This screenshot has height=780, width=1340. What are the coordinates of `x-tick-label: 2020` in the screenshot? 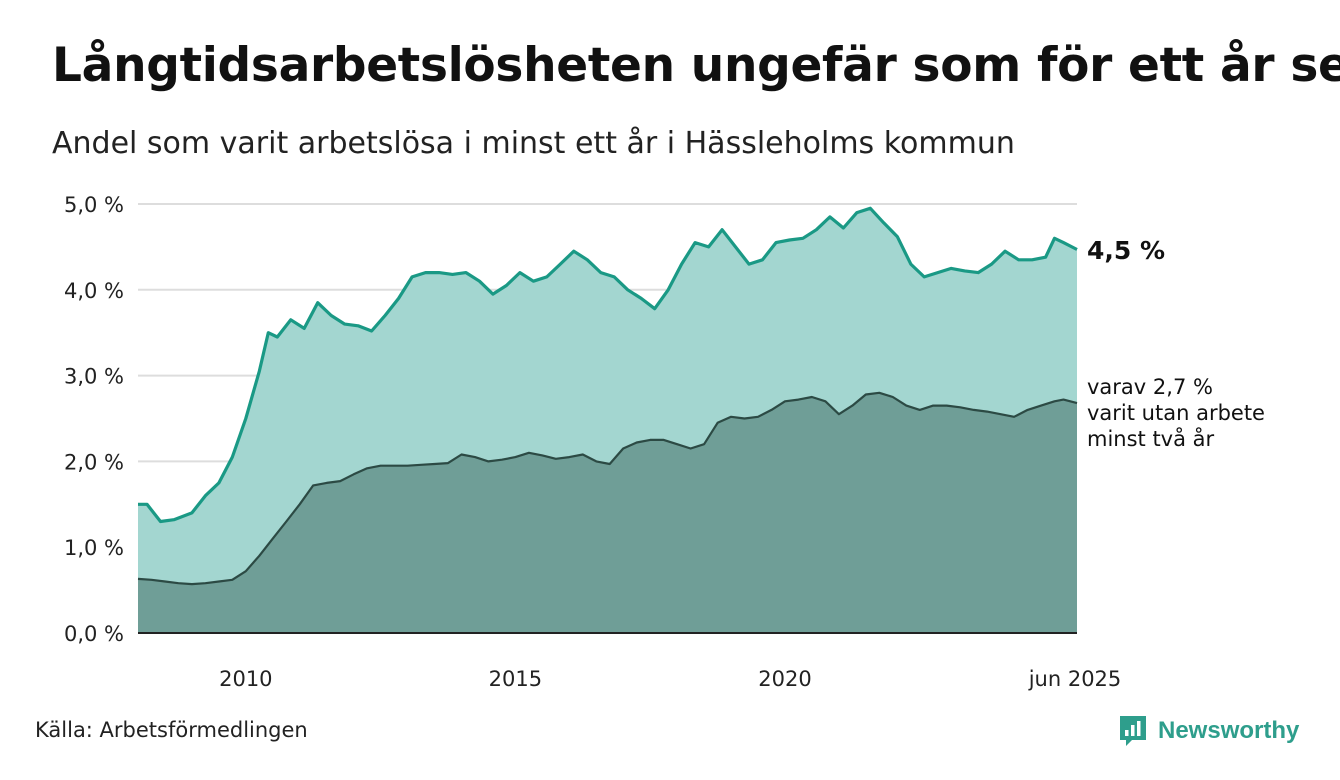 It's located at (784, 679).